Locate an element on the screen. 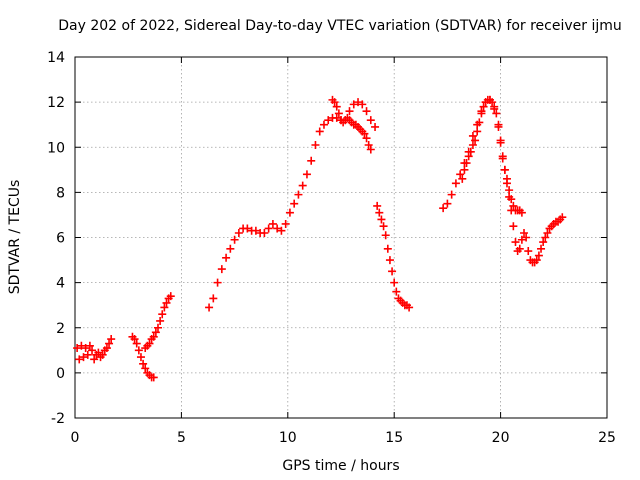  y-tick-label: -2 is located at coordinates (58, 419).